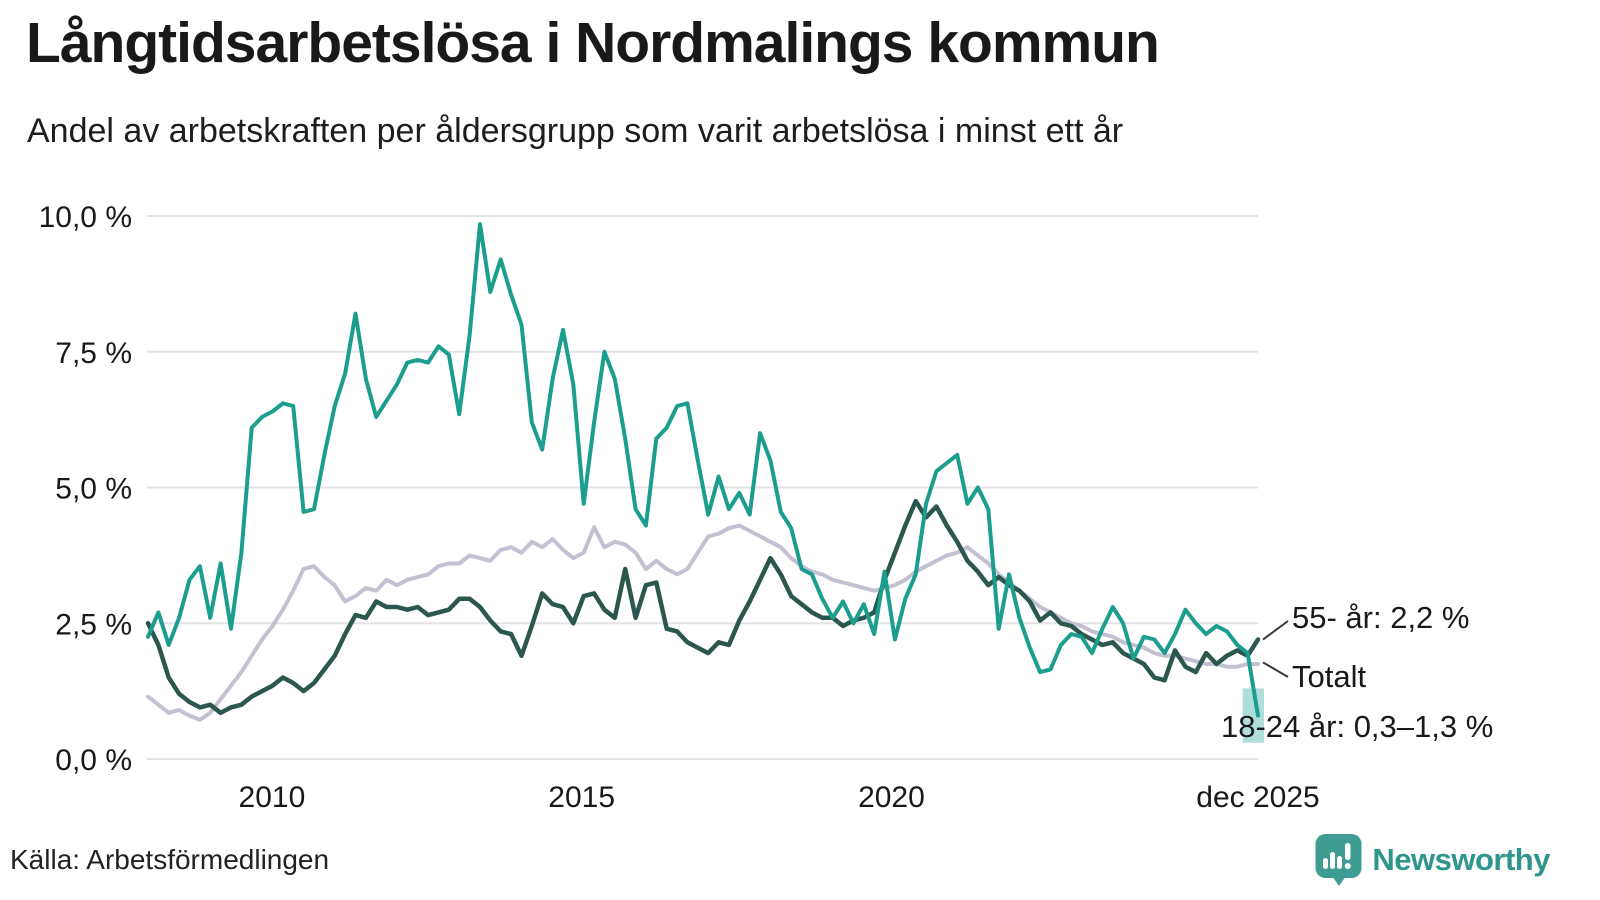 Image resolution: width=1600 pixels, height=900 pixels. Describe the element at coordinates (85, 217) in the screenshot. I see `y-axis-tick-label: 10,0 %` at that location.